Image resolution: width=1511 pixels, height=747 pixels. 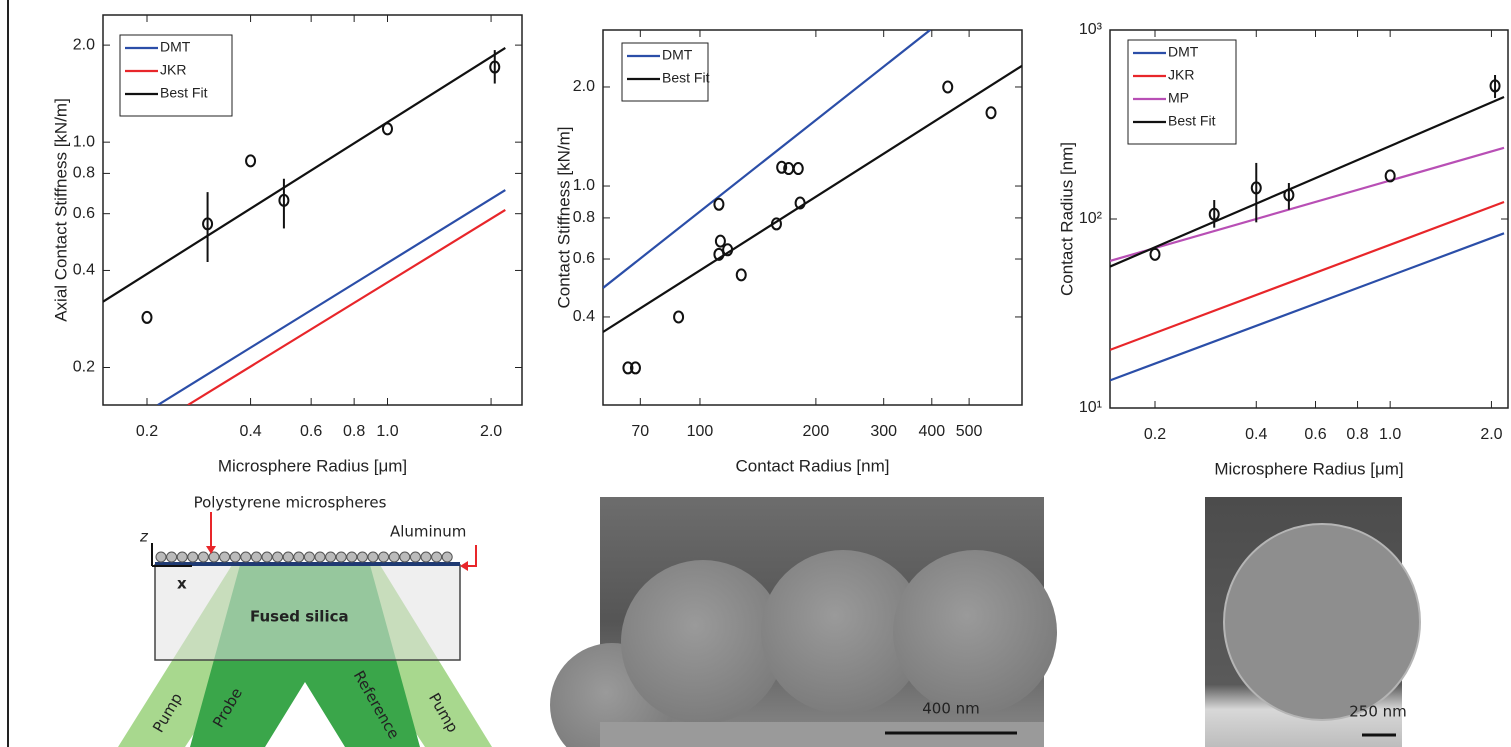 What do you see at coordinates (1090, 407) in the screenshot?
I see `y-tick-label: 10¹` at bounding box center [1090, 407].